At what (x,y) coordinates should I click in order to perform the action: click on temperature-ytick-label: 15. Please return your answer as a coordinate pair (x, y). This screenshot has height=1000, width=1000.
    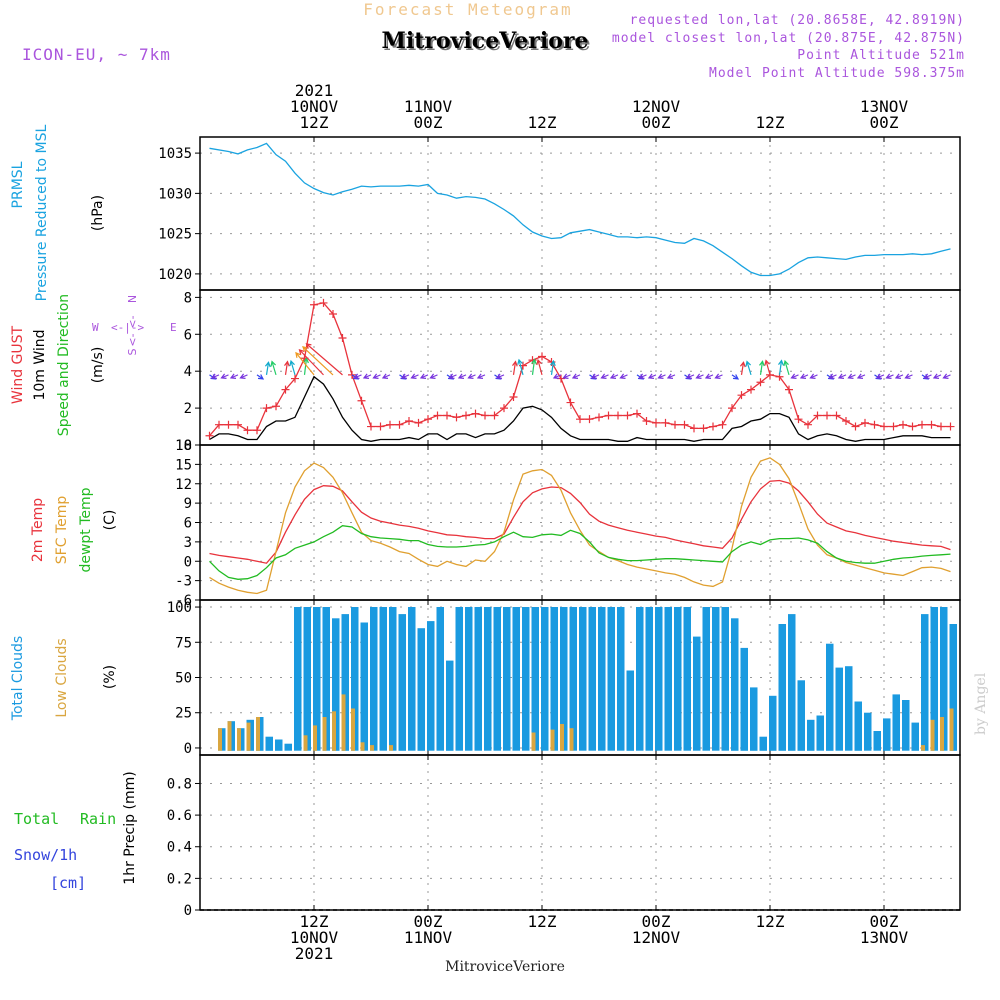
    Looking at the image, I should click on (183, 465).